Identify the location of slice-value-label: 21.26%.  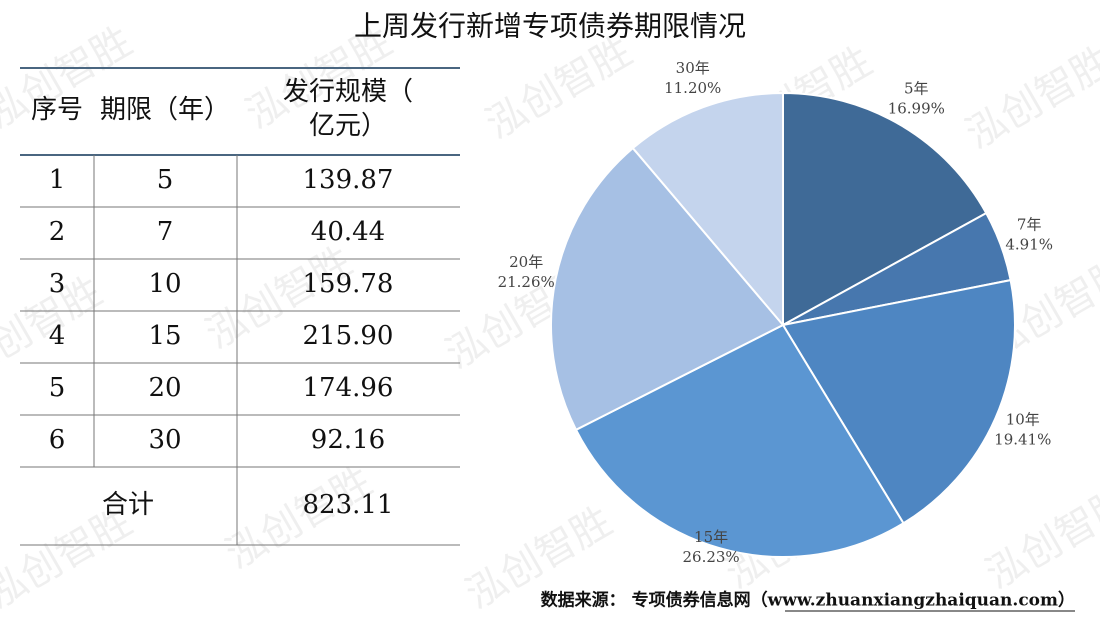
(526, 282).